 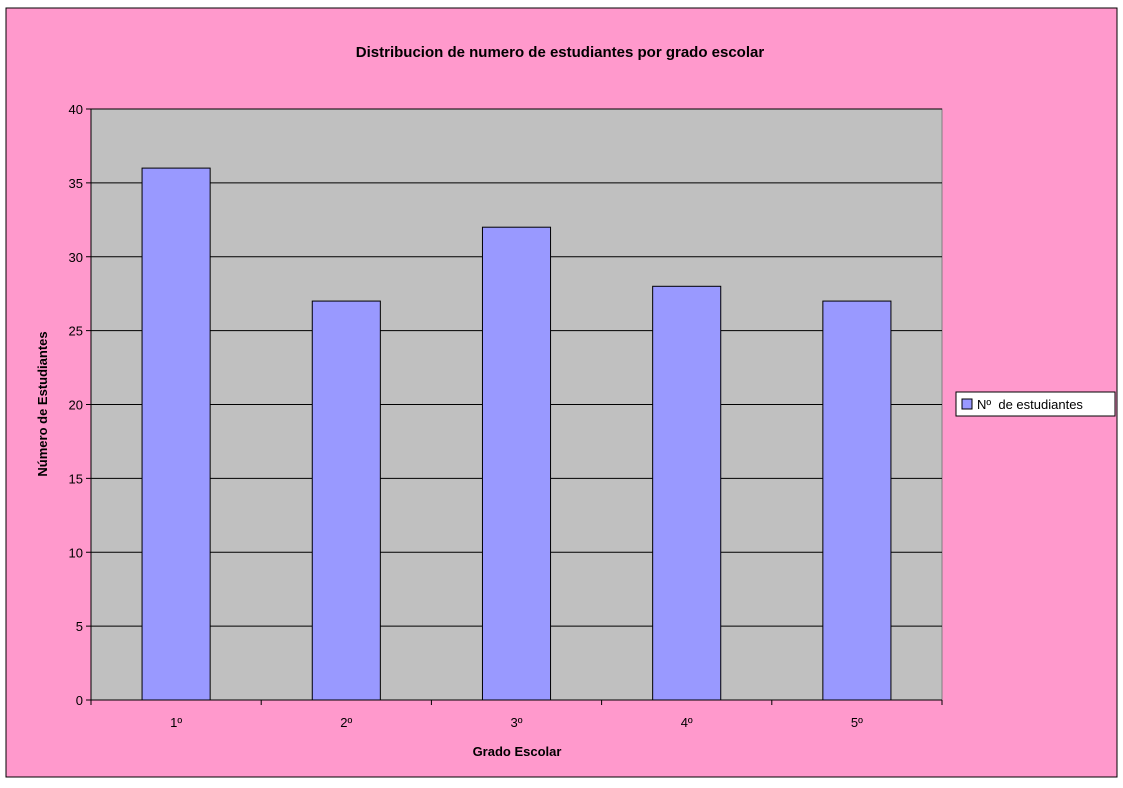 I want to click on y-tick-label: 20, so click(x=76, y=405).